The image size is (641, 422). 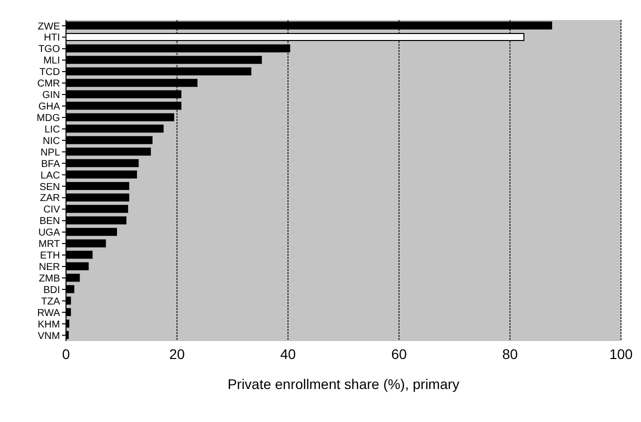 I want to click on y-tick-label: HTI, so click(x=52, y=38).